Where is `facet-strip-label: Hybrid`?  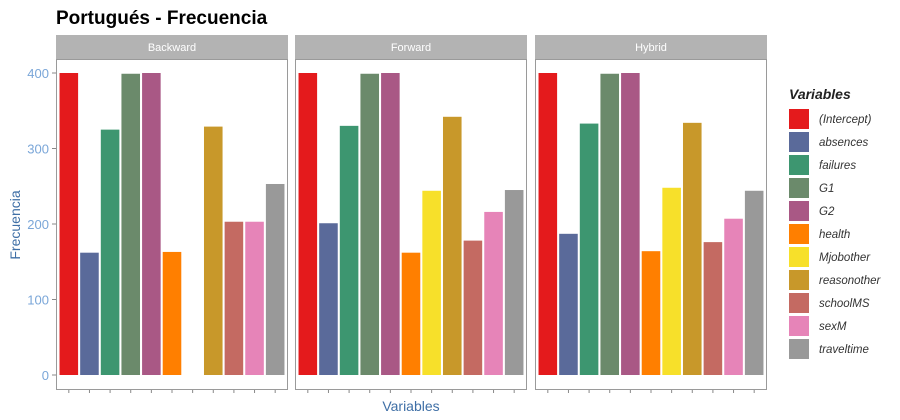 facet-strip-label: Hybrid is located at coordinates (651, 48).